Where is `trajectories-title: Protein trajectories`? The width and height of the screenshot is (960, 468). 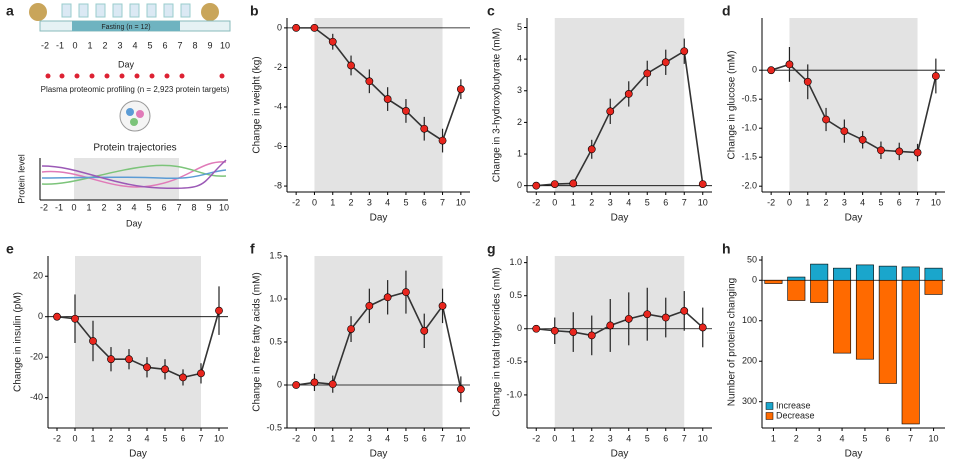
trajectories-title: Protein trajectories is located at coordinates (134, 148).